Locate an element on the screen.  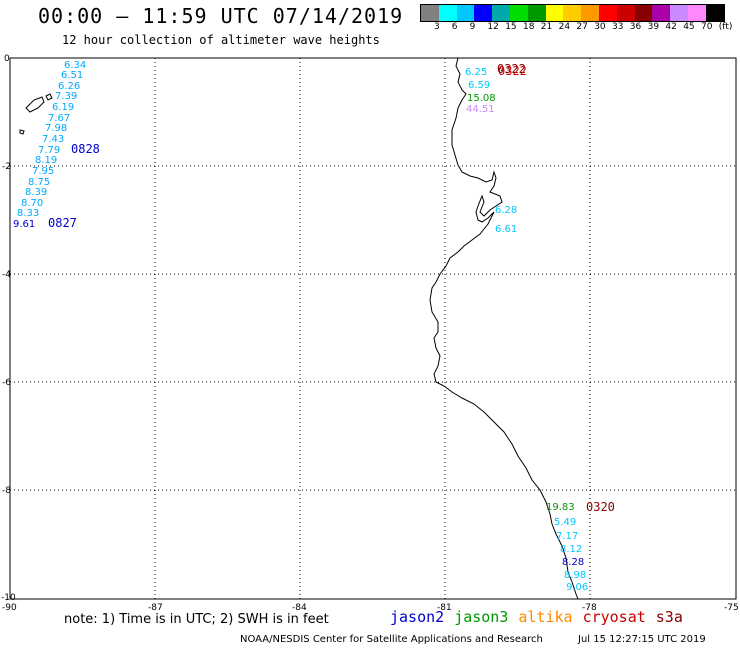
swh-value: 7.67 is located at coordinates (59, 118).